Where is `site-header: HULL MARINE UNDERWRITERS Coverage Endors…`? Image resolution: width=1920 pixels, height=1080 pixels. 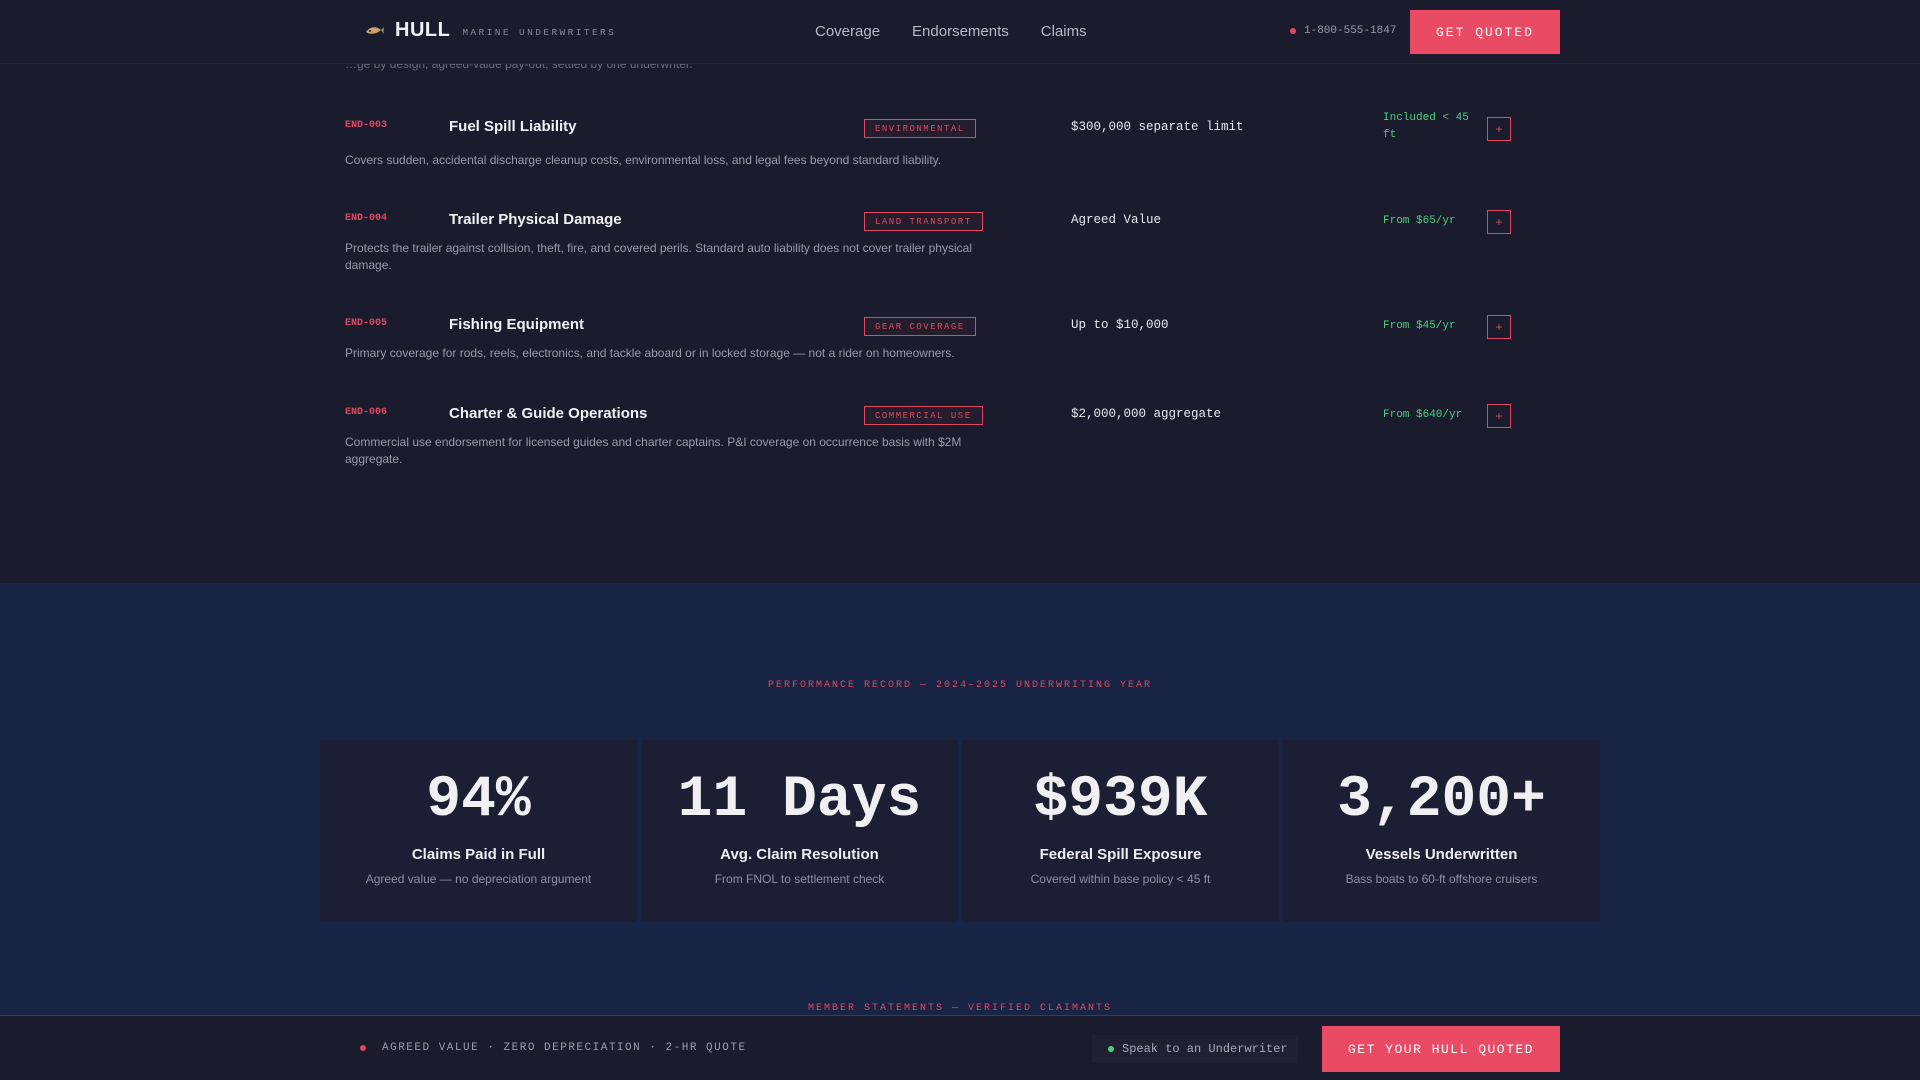 site-header: HULL MARINE UNDERWRITERS Coverage Endors… is located at coordinates (960, 32).